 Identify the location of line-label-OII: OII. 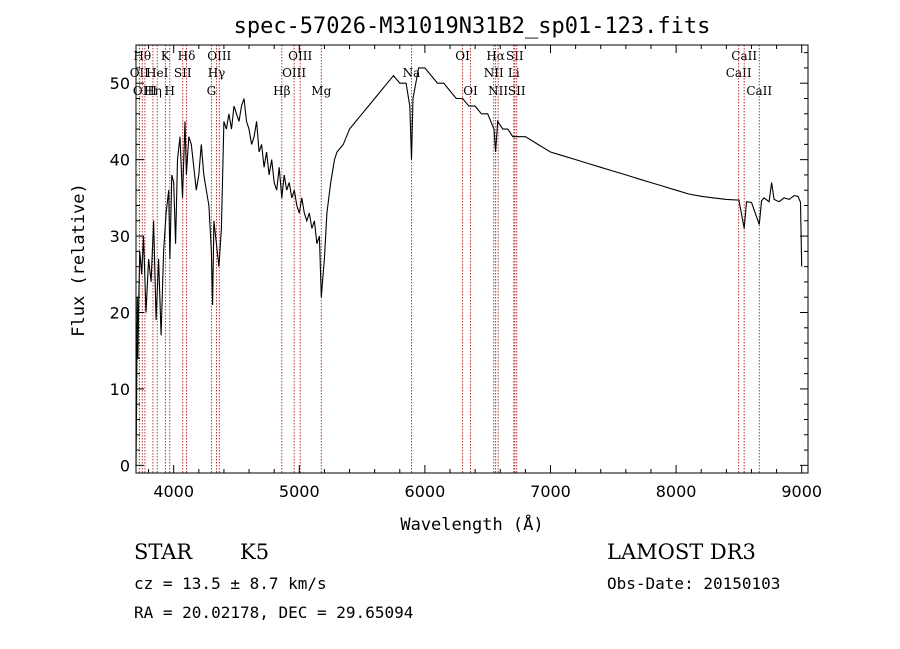
(140, 73).